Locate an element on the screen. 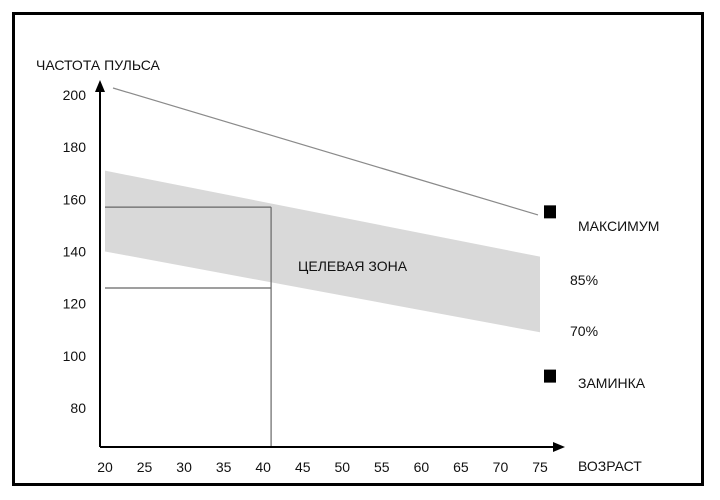 The image size is (720, 500). x-tick-label: 40 is located at coordinates (263, 467).